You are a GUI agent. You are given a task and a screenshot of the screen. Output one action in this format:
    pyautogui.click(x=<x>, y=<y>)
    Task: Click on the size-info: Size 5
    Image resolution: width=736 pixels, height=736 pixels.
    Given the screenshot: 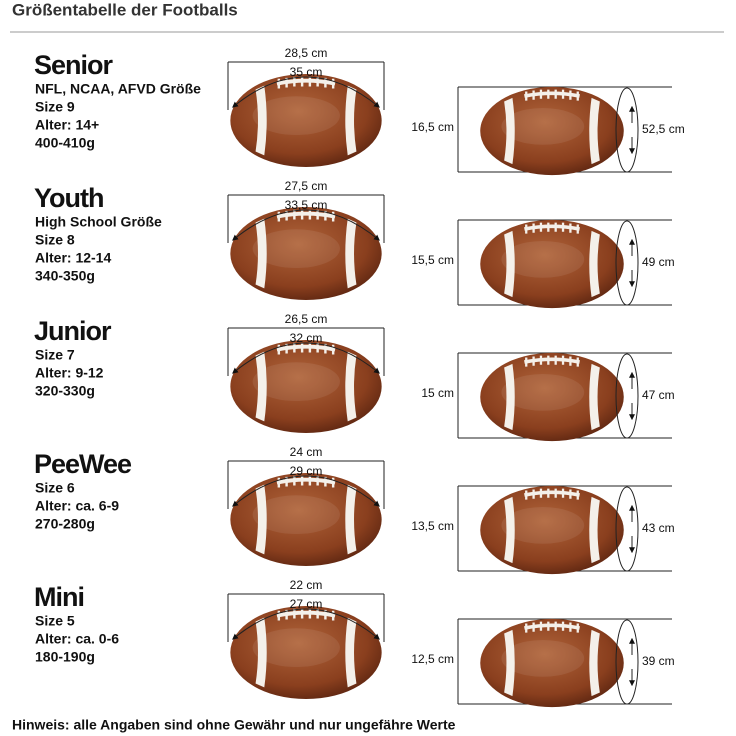 What is the action you would take?
    pyautogui.click(x=55, y=621)
    